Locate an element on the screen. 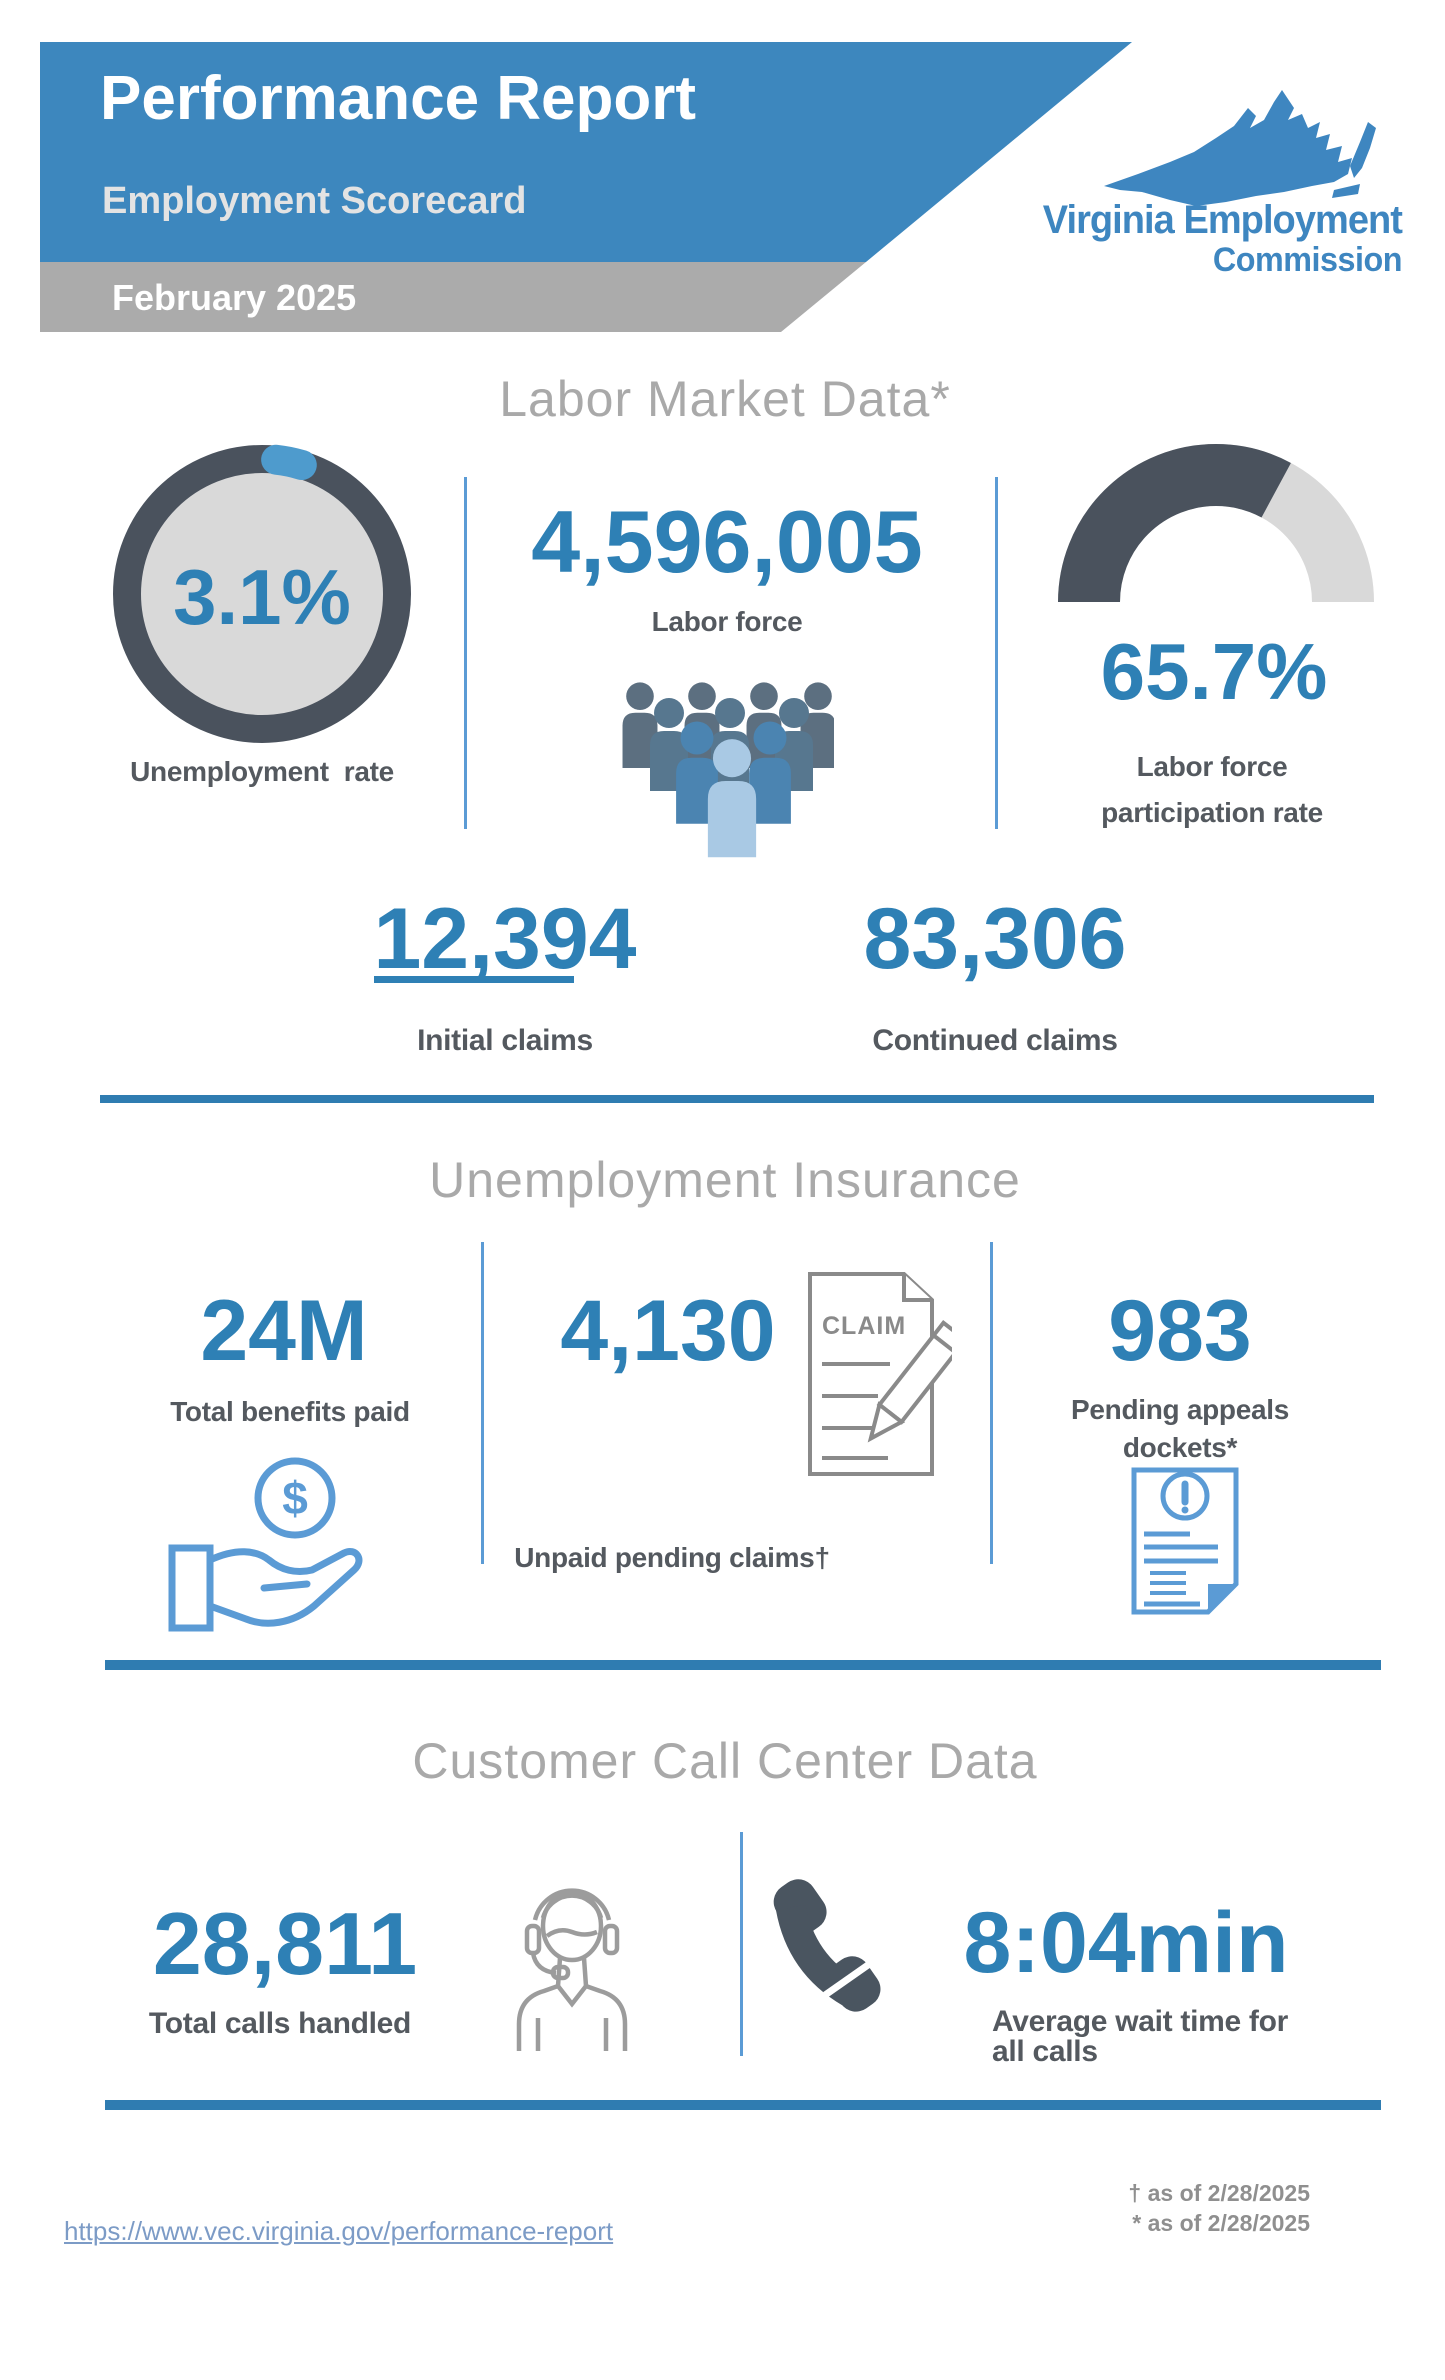 Image resolution: width=1445 pixels, height=2380 pixels. logo-line1: Virginia Employment is located at coordinates (1222, 220).